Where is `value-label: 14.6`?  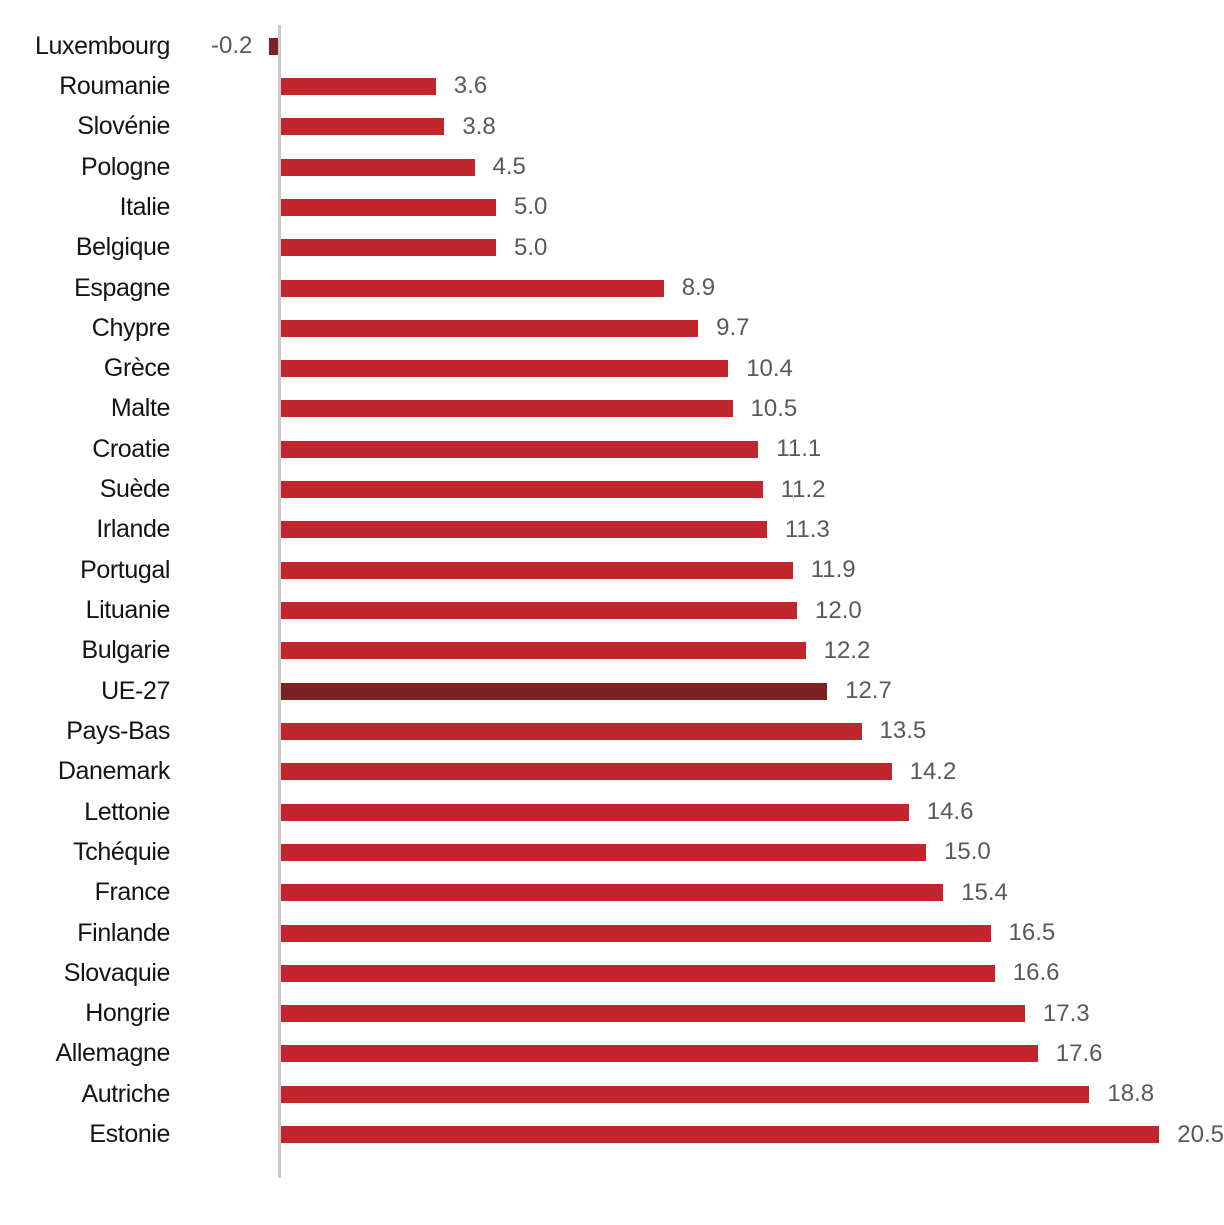 value-label: 14.6 is located at coordinates (950, 812).